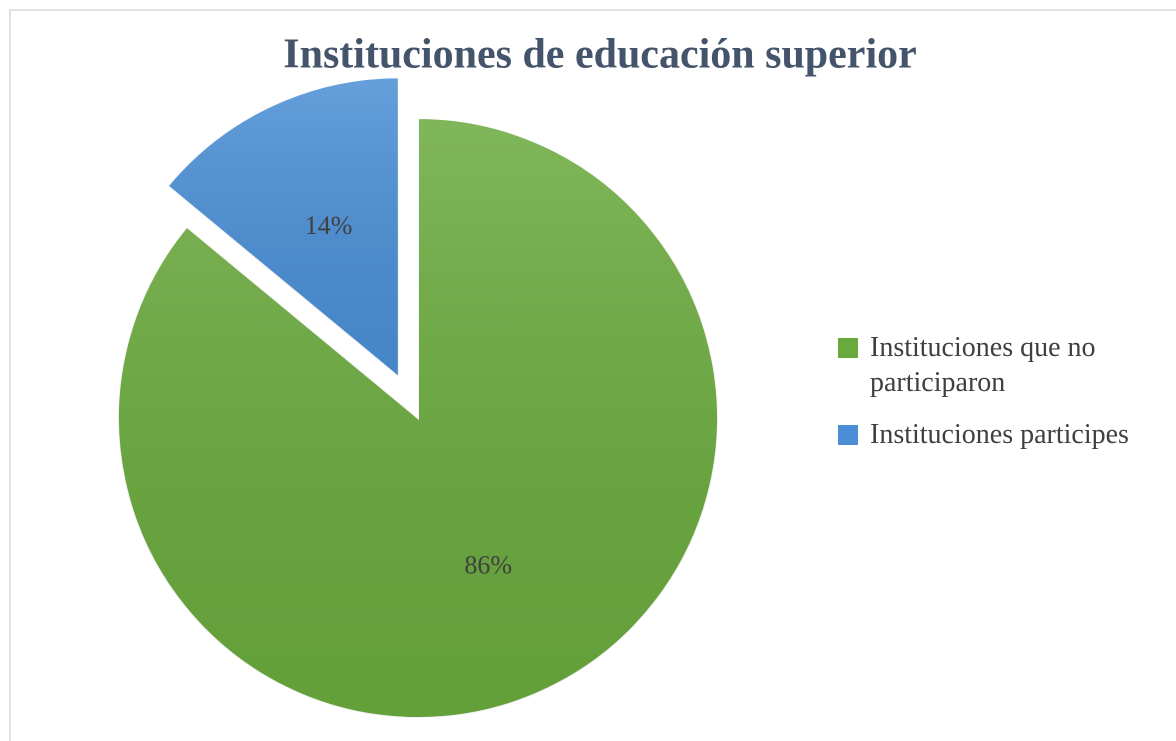 This screenshot has height=741, width=1176. I want to click on legend-label: Instituciones participes, so click(999, 434).